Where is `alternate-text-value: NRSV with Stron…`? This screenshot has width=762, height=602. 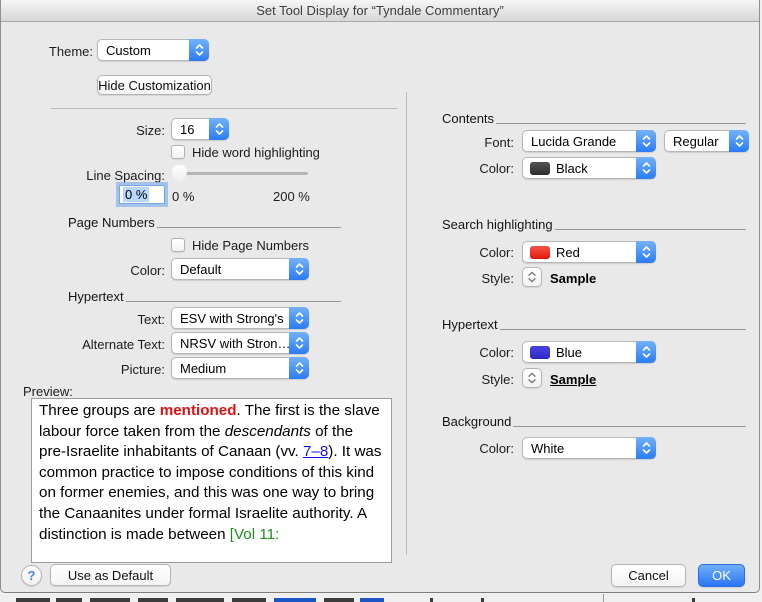
alternate-text-value: NRSV with Stron… is located at coordinates (234, 343).